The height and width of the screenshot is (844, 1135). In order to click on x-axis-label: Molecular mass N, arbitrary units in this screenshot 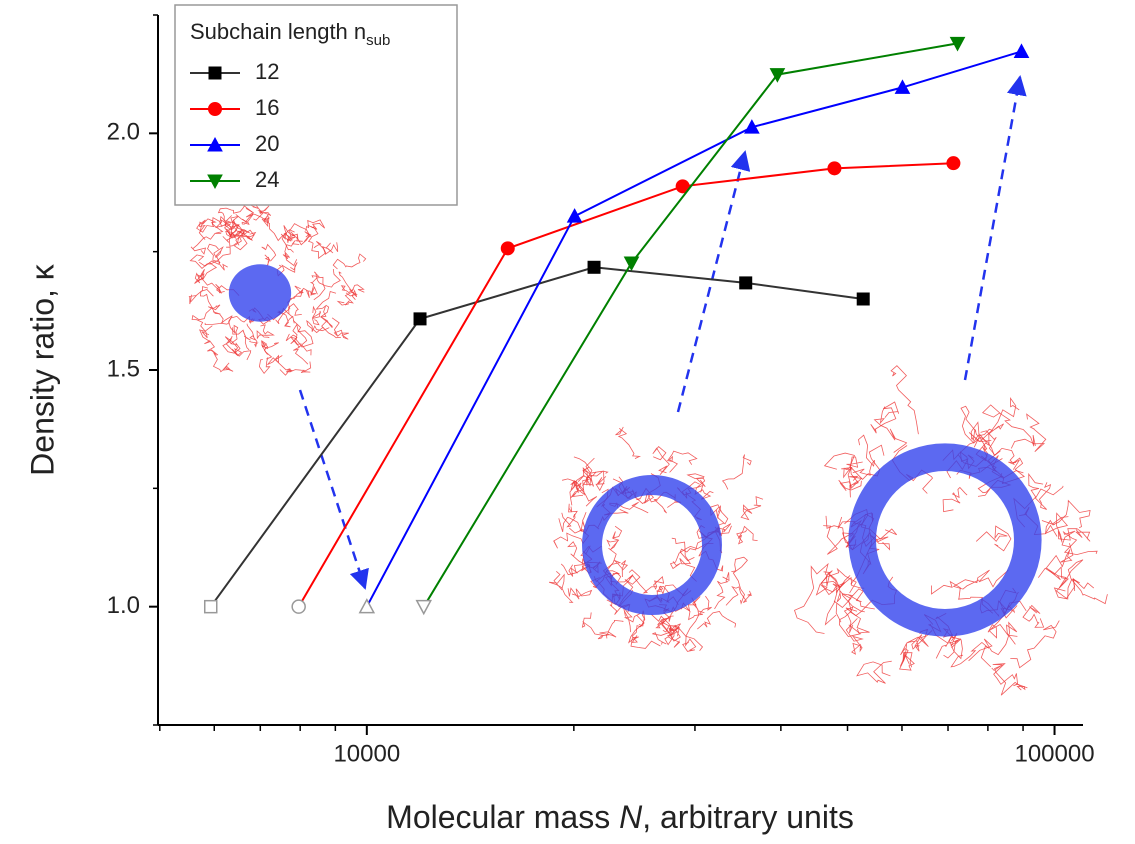, I will do `click(620, 817)`.